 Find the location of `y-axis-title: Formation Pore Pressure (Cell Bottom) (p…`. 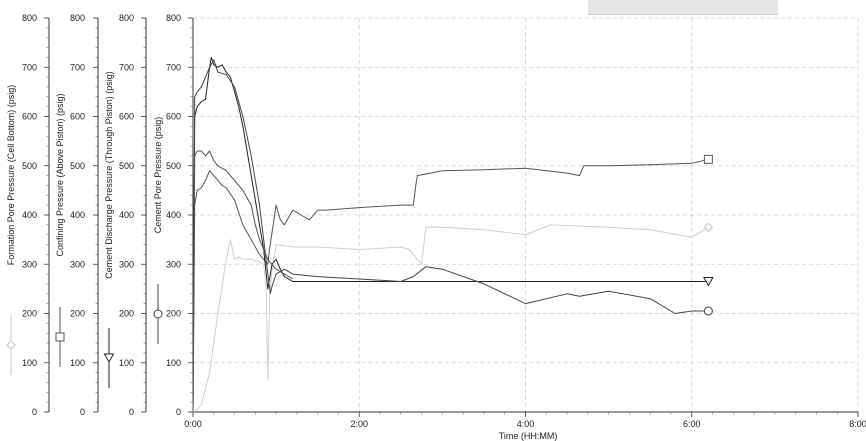

y-axis-title: Formation Pore Pressure (Cell Bottom) (p… is located at coordinates (11, 175).